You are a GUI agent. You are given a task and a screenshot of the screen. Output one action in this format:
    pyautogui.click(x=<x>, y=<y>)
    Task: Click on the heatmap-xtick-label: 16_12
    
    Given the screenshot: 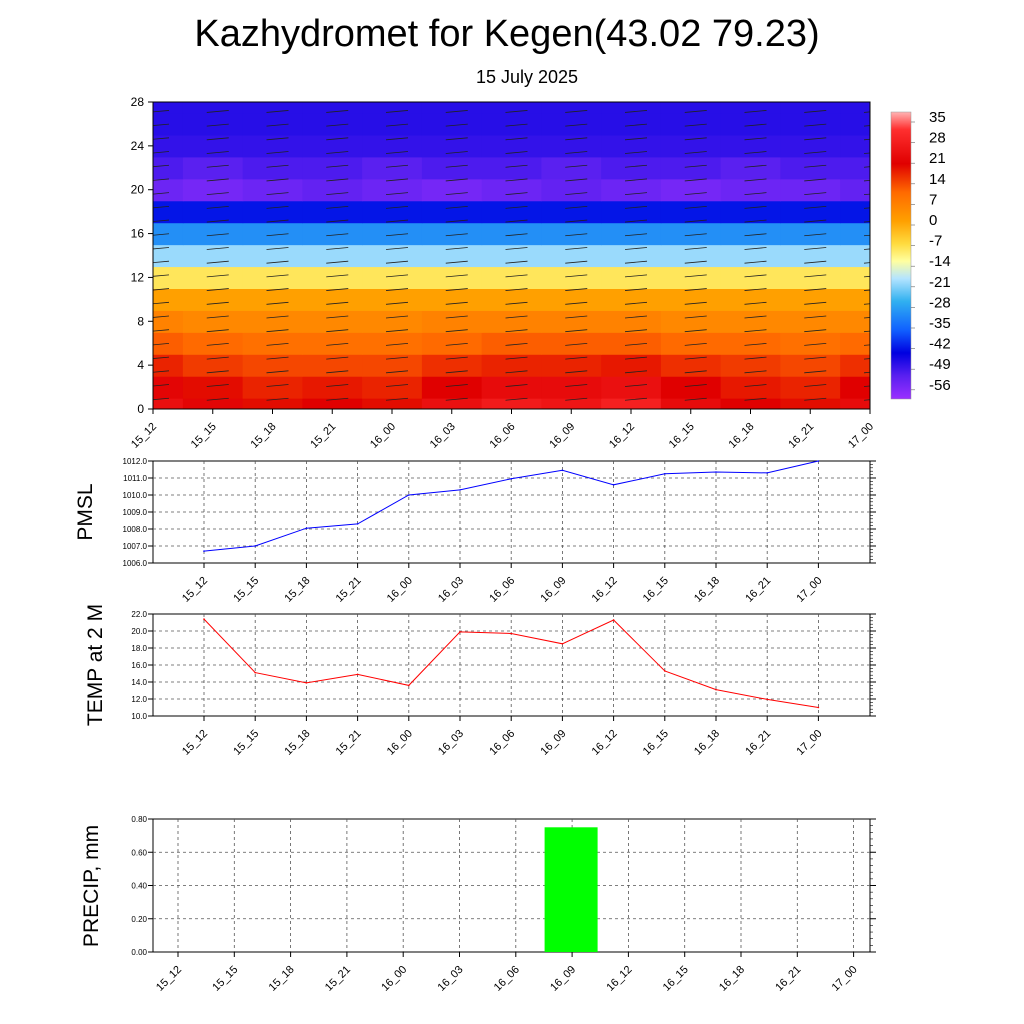 What is the action you would take?
    pyautogui.click(x=622, y=436)
    